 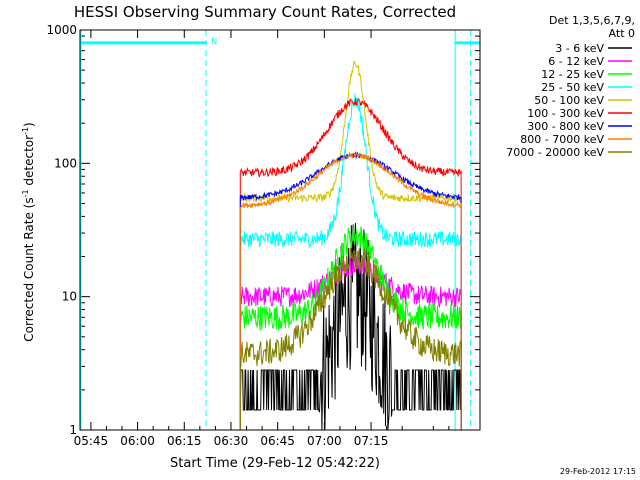 What do you see at coordinates (592, 20) in the screenshot?
I see `legend-header-line1: Det 1,3,5,6,7,9,` at bounding box center [592, 20].